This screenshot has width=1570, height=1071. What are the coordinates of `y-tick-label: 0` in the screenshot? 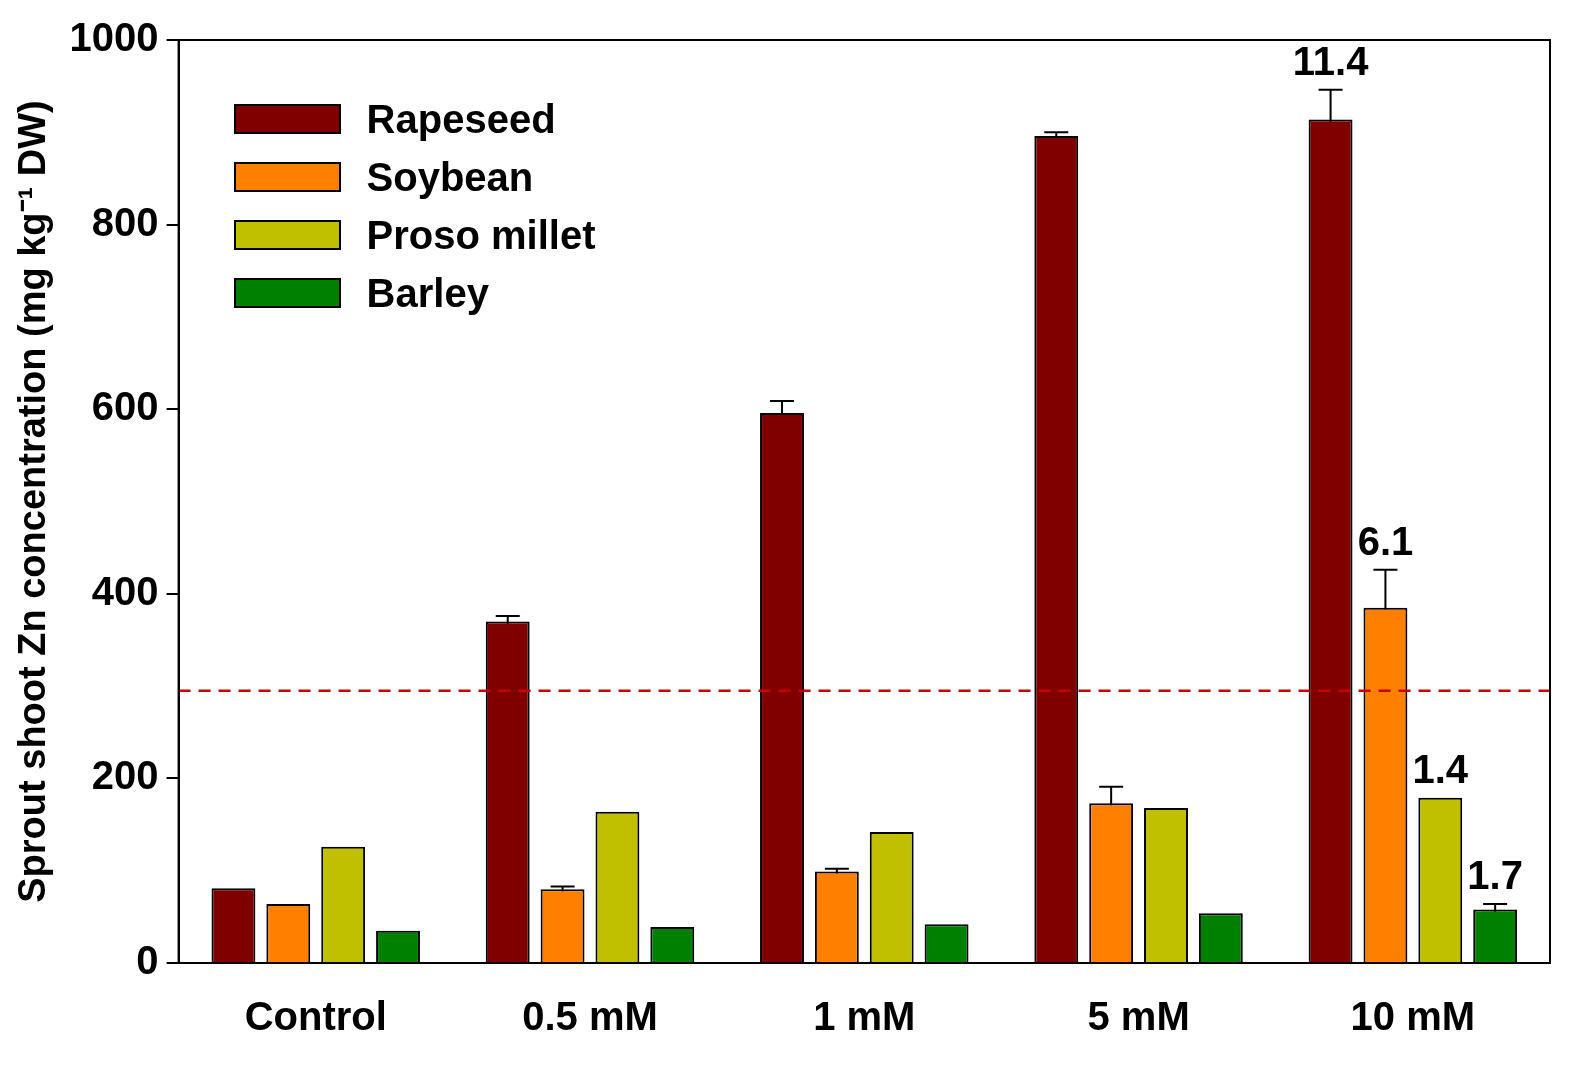 It's located at (147, 960).